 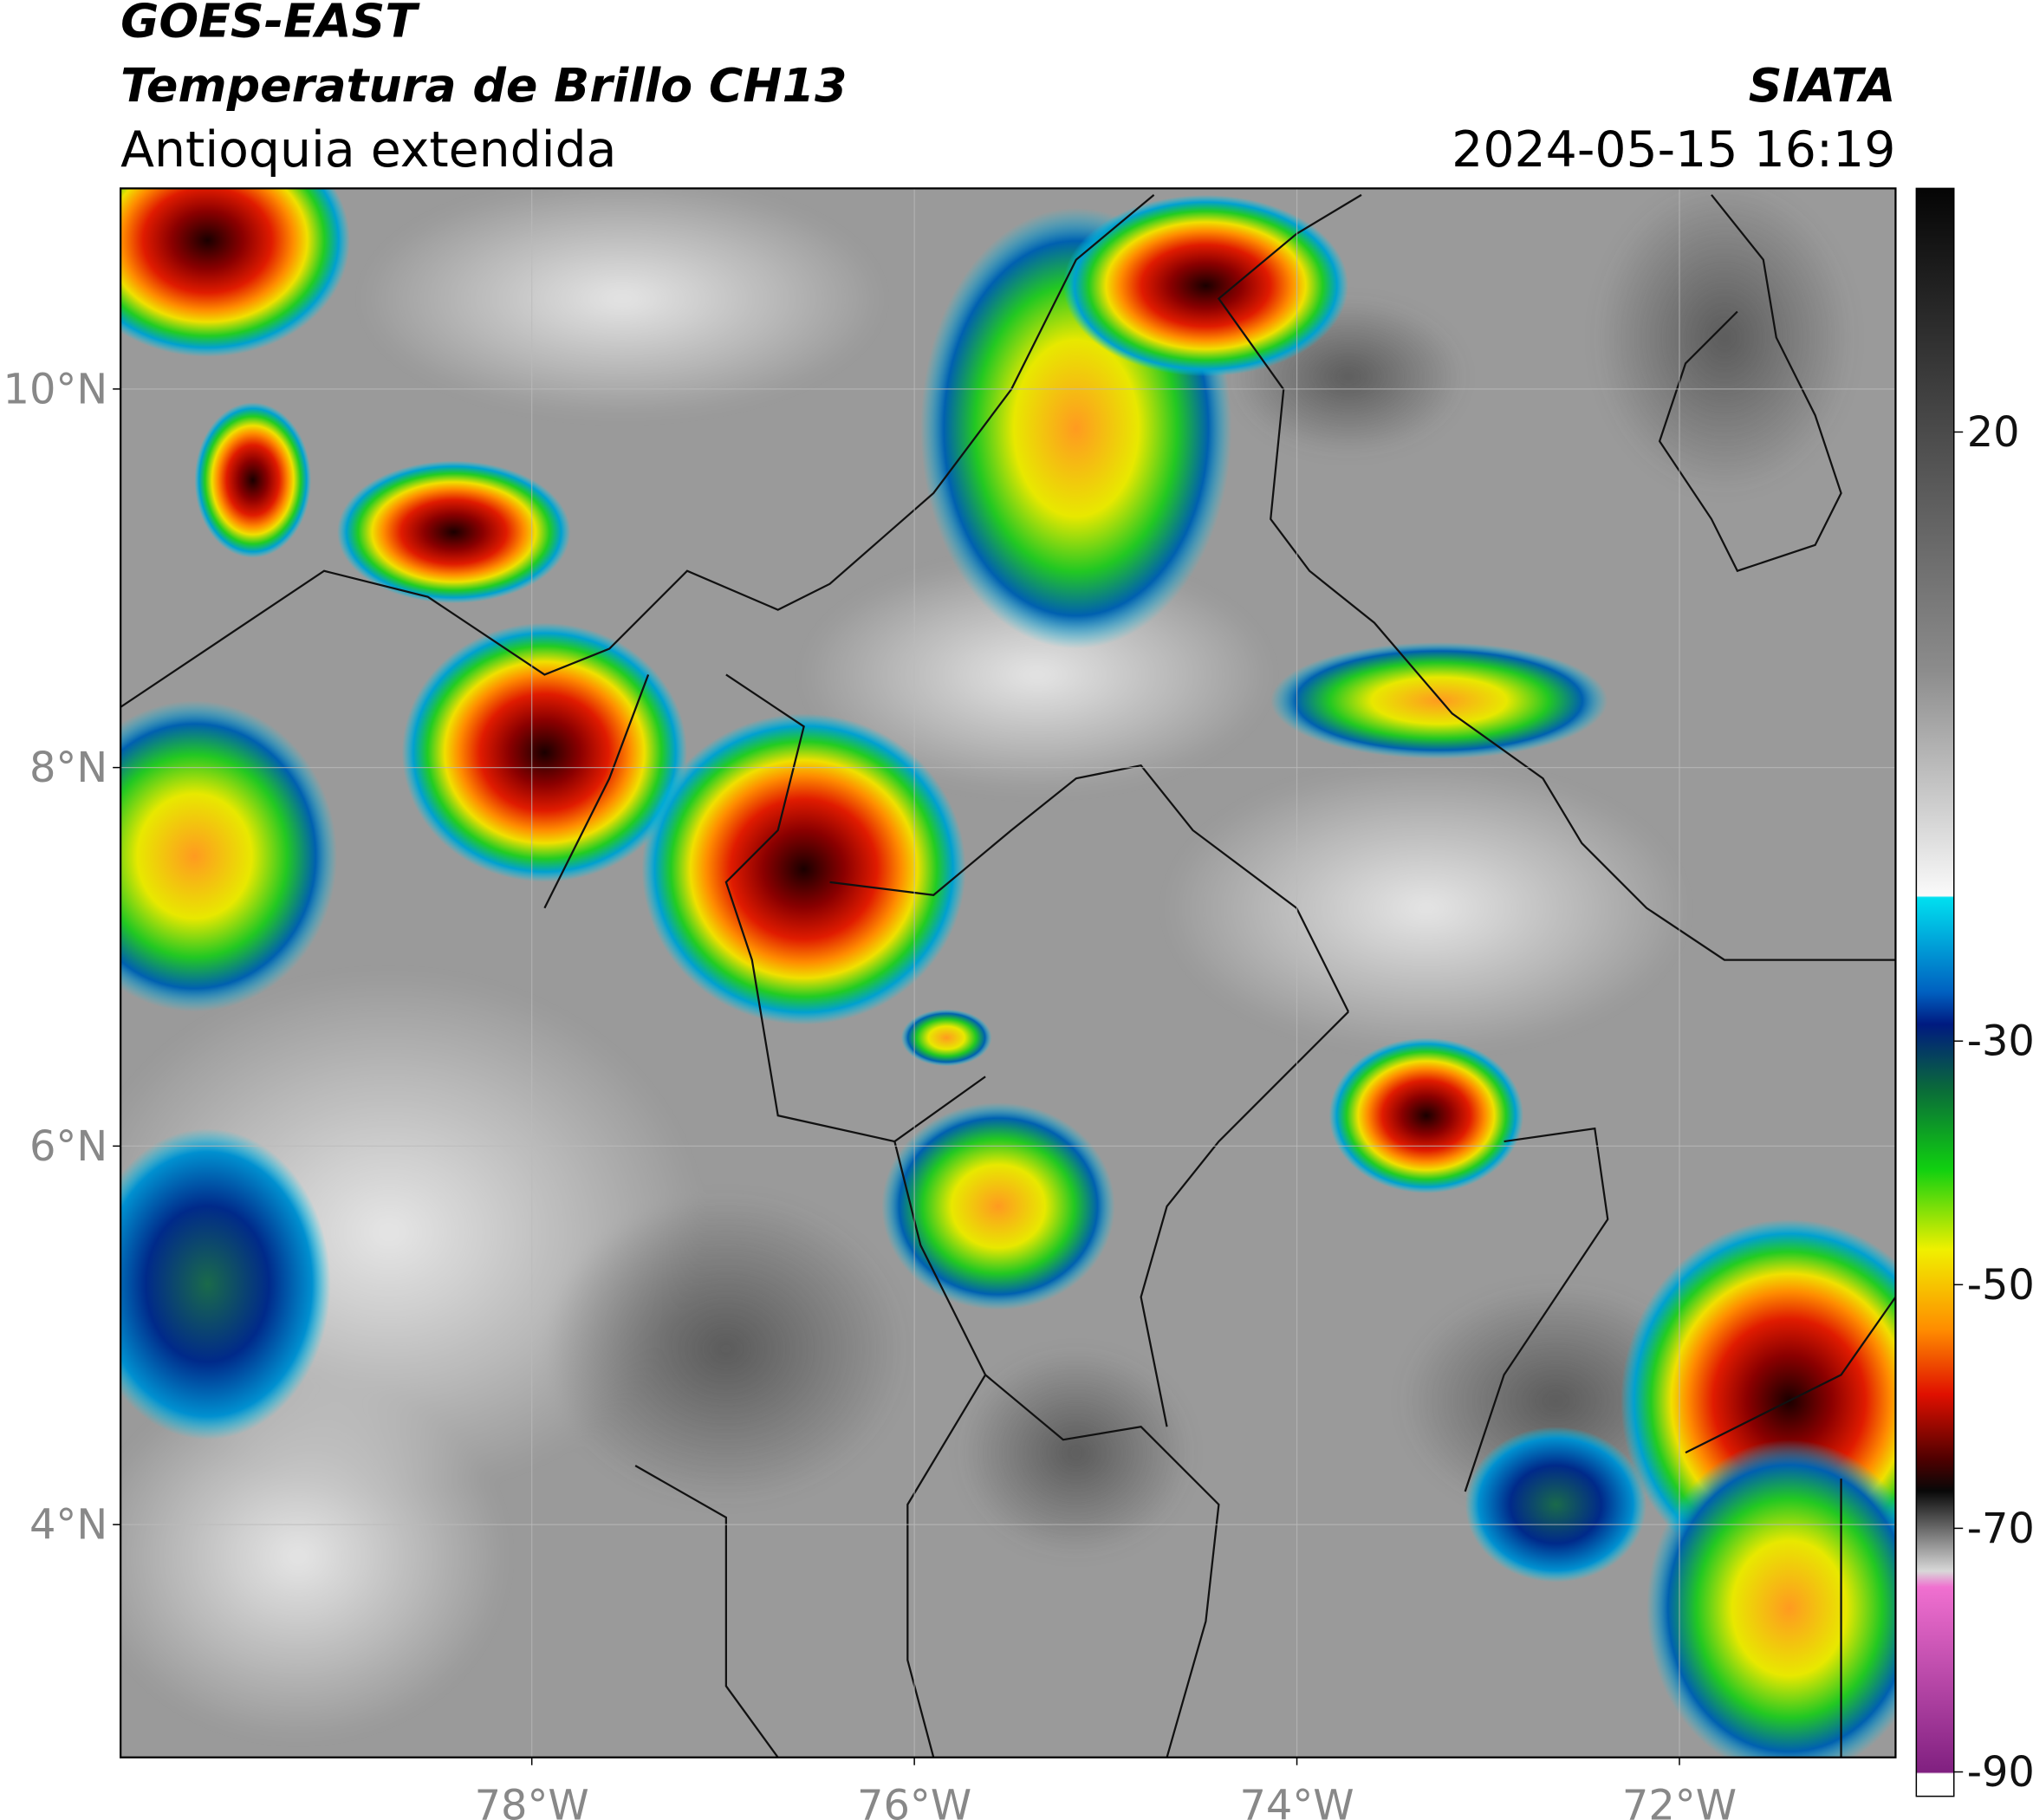 I want to click on colorbar-tick-label: -70, so click(x=2000, y=1529).